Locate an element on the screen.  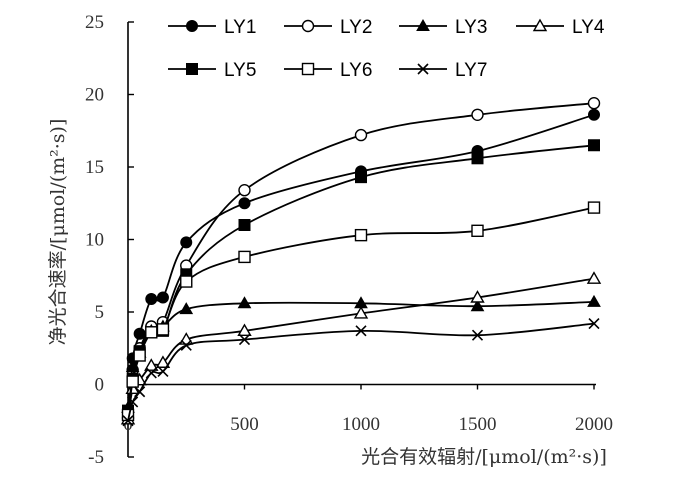
y-tick-label: 0 is located at coordinates (100, 385).